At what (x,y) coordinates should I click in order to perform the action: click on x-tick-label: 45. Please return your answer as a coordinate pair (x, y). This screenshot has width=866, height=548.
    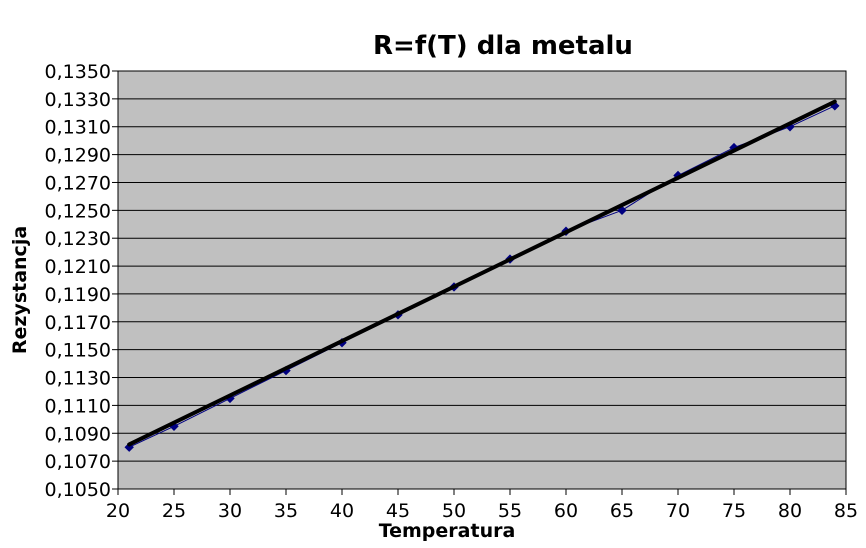
    Looking at the image, I should click on (398, 511).